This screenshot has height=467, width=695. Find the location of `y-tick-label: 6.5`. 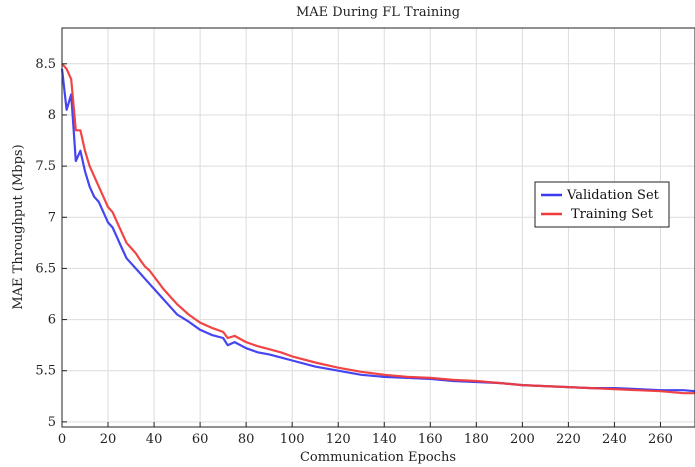

y-tick-label: 6.5 is located at coordinates (45, 268).